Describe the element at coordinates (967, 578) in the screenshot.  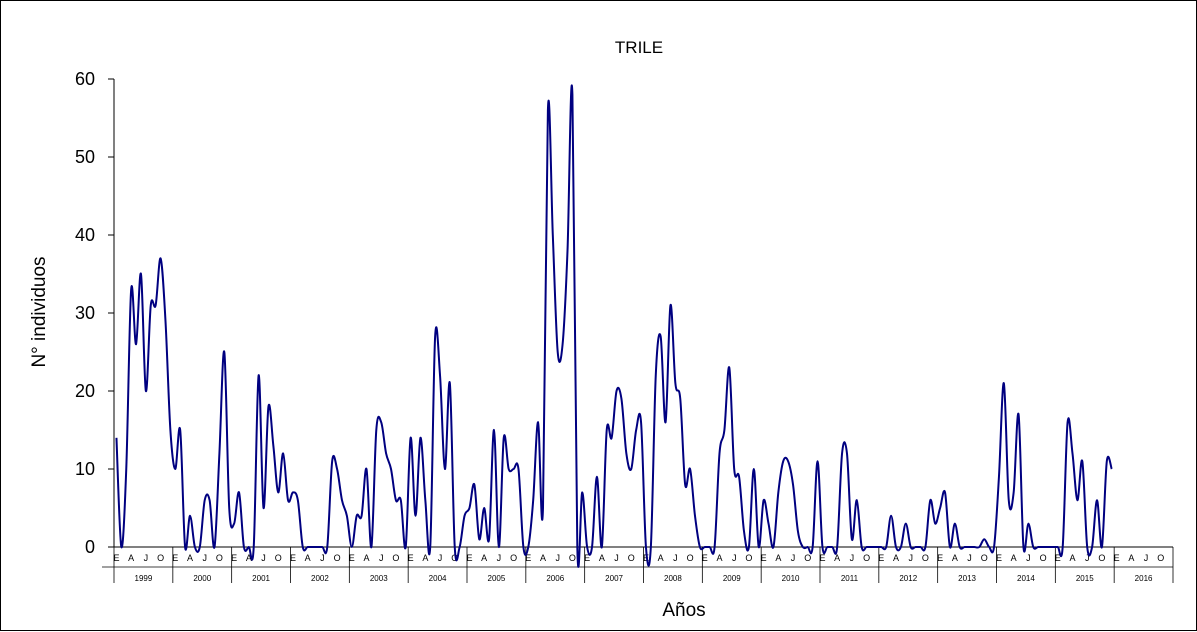
I see `year-label: 2013` at that location.